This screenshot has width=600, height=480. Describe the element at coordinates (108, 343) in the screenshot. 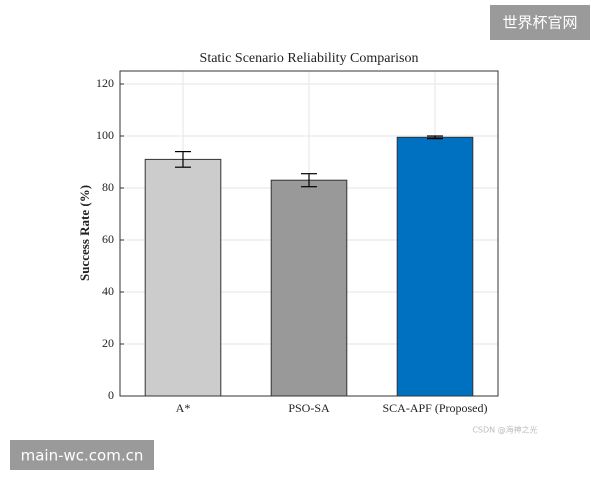

I see `y-tick-label: 20` at that location.